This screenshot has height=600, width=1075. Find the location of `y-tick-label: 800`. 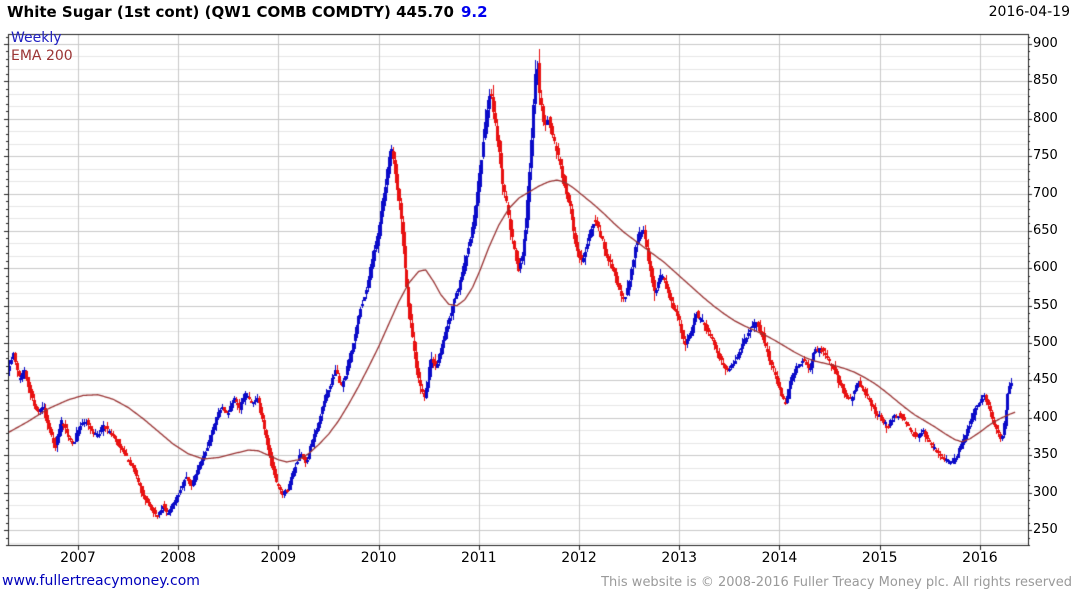

y-tick-label: 800 is located at coordinates (1045, 118).